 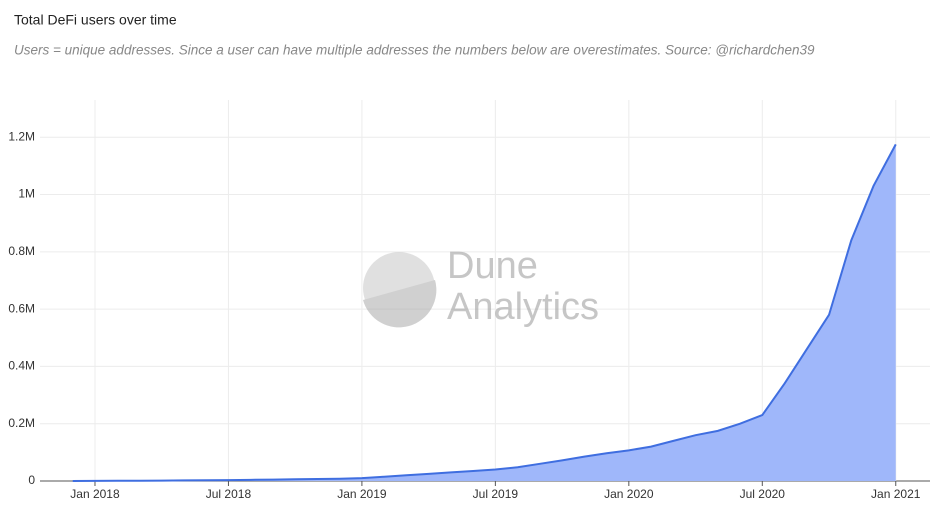 I want to click on watermark-text: Dune, so click(x=492, y=266).